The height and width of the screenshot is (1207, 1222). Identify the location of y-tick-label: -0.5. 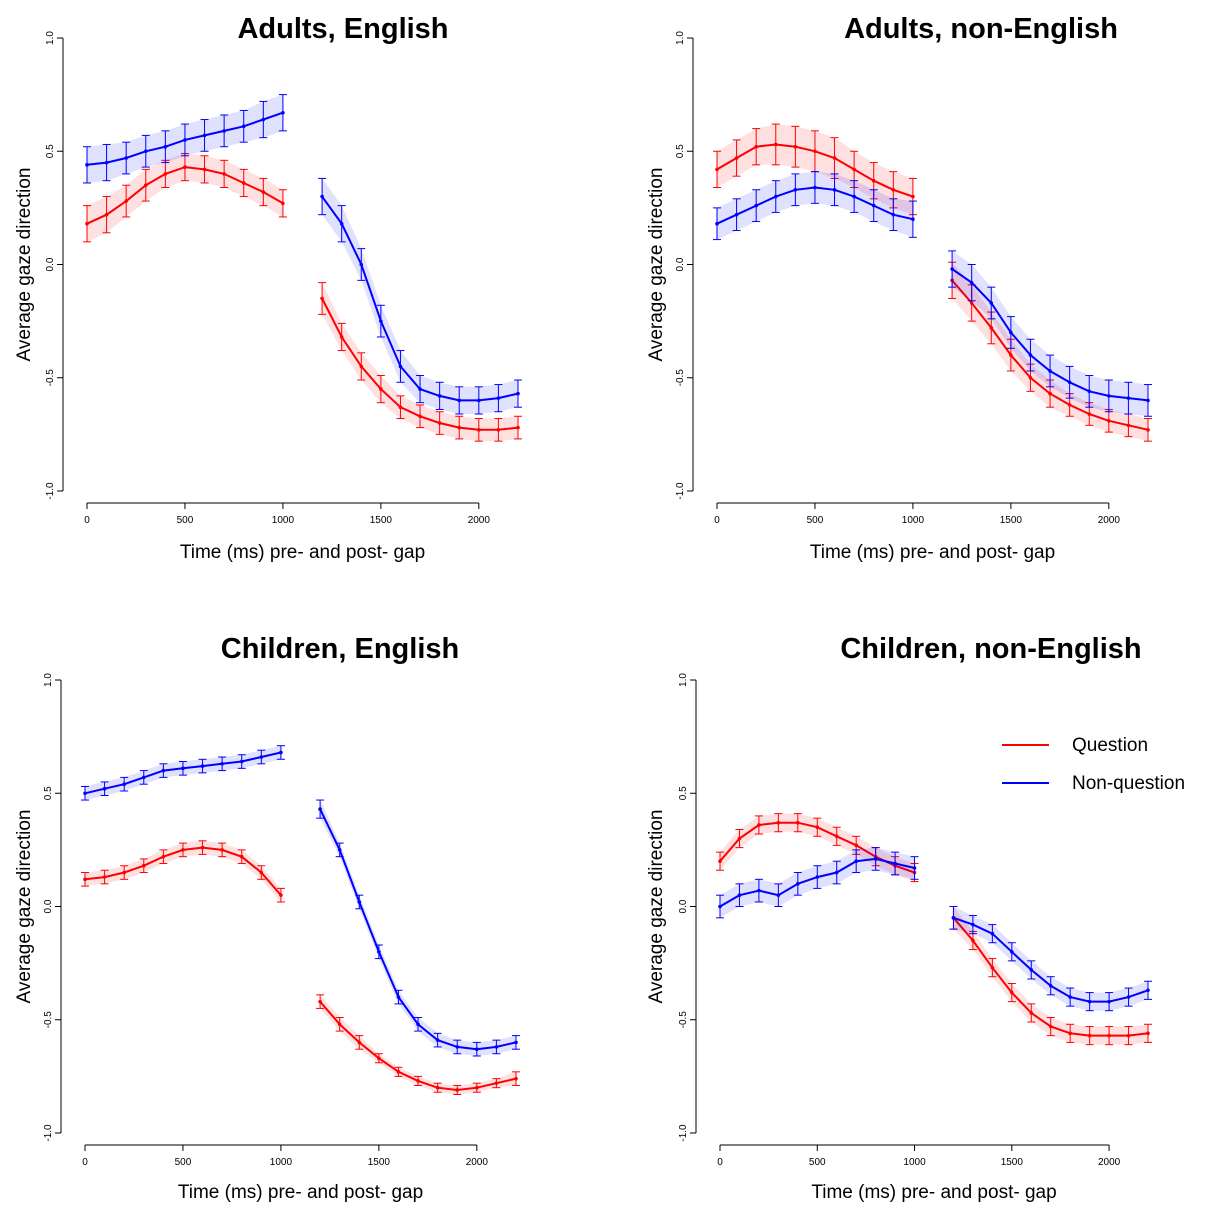
(48, 1020).